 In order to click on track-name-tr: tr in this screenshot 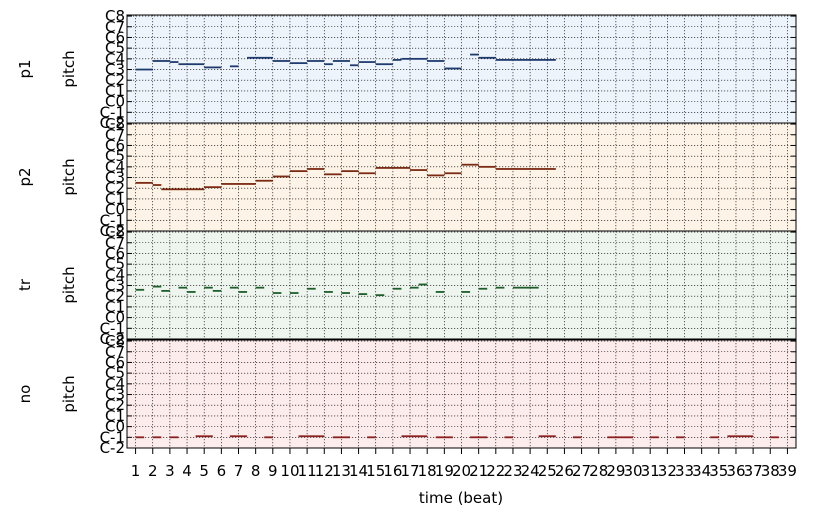, I will do `click(25, 284)`.